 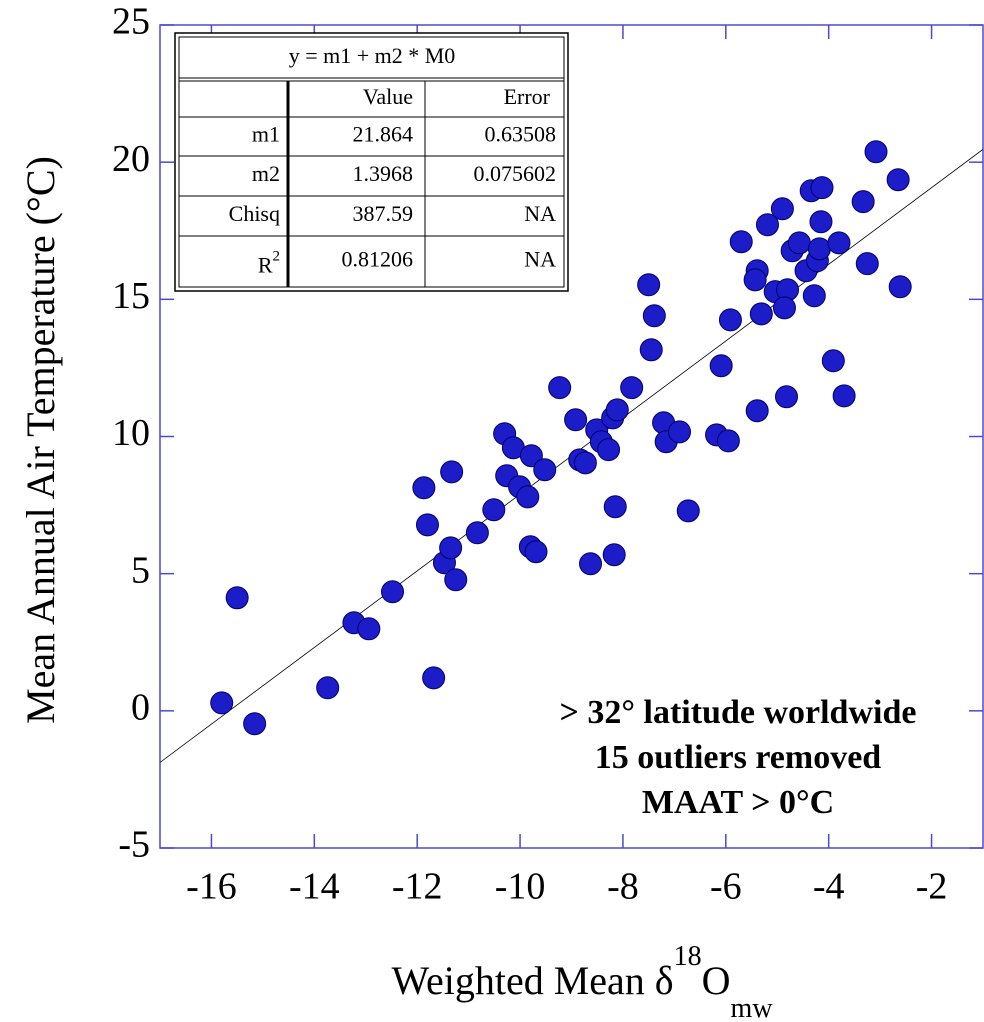 What do you see at coordinates (417, 887) in the screenshot?
I see `x-tick-label: -12` at bounding box center [417, 887].